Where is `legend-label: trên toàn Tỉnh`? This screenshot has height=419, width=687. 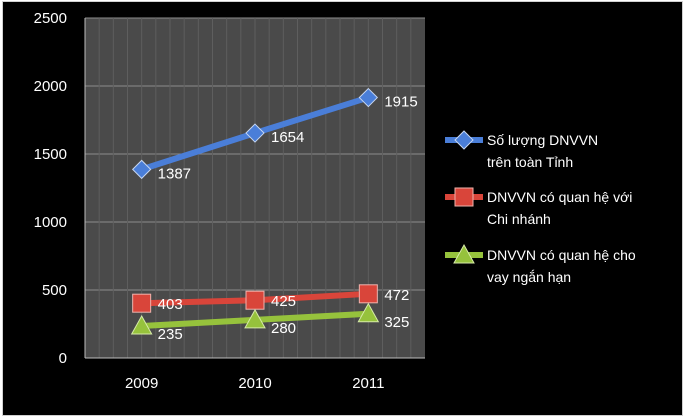 legend-label: trên toàn Tỉnh is located at coordinates (530, 162).